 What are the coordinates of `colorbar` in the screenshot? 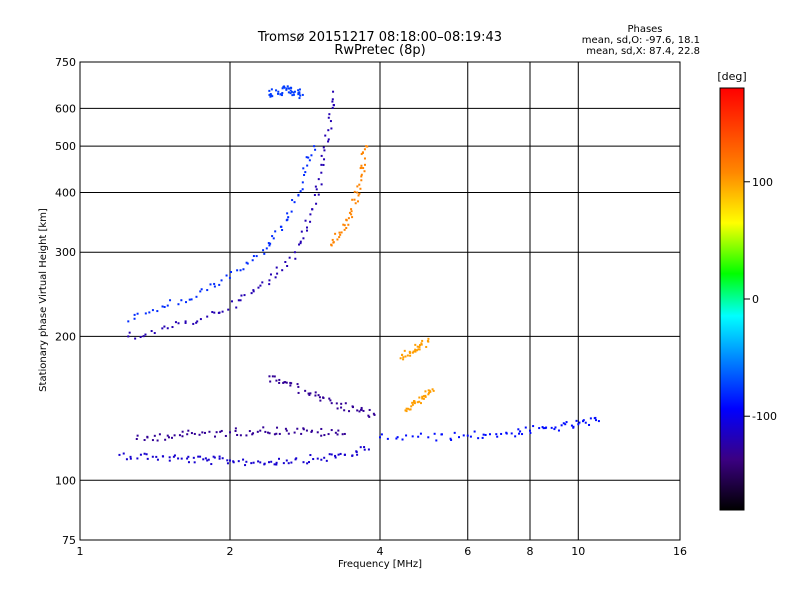 It's located at (732, 299).